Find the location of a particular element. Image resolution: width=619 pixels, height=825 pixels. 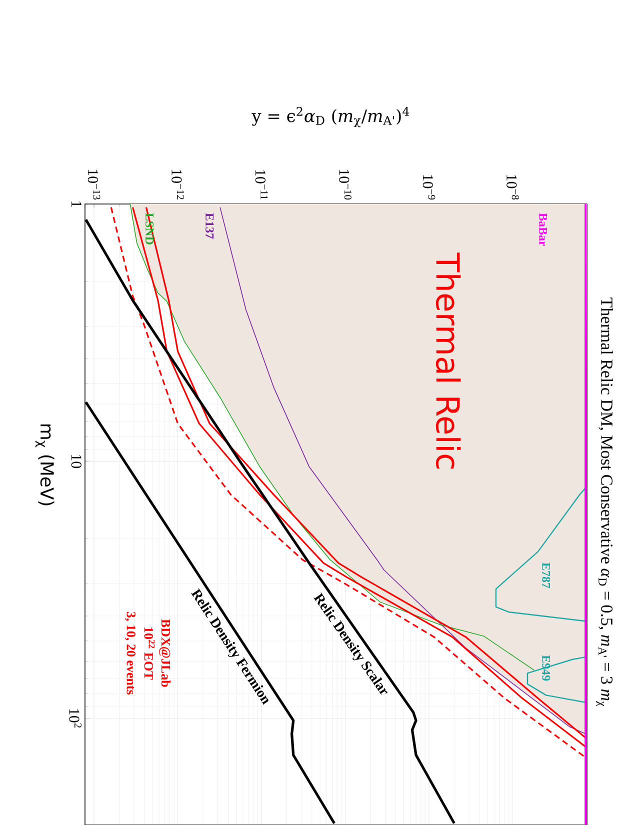

chart-title: Thermal Relic DM, Most Conservative α$_{D}$ = 0.5, m$_{A'}$ = 3 m$_{χ}$ is located at coordinates (605, 502).